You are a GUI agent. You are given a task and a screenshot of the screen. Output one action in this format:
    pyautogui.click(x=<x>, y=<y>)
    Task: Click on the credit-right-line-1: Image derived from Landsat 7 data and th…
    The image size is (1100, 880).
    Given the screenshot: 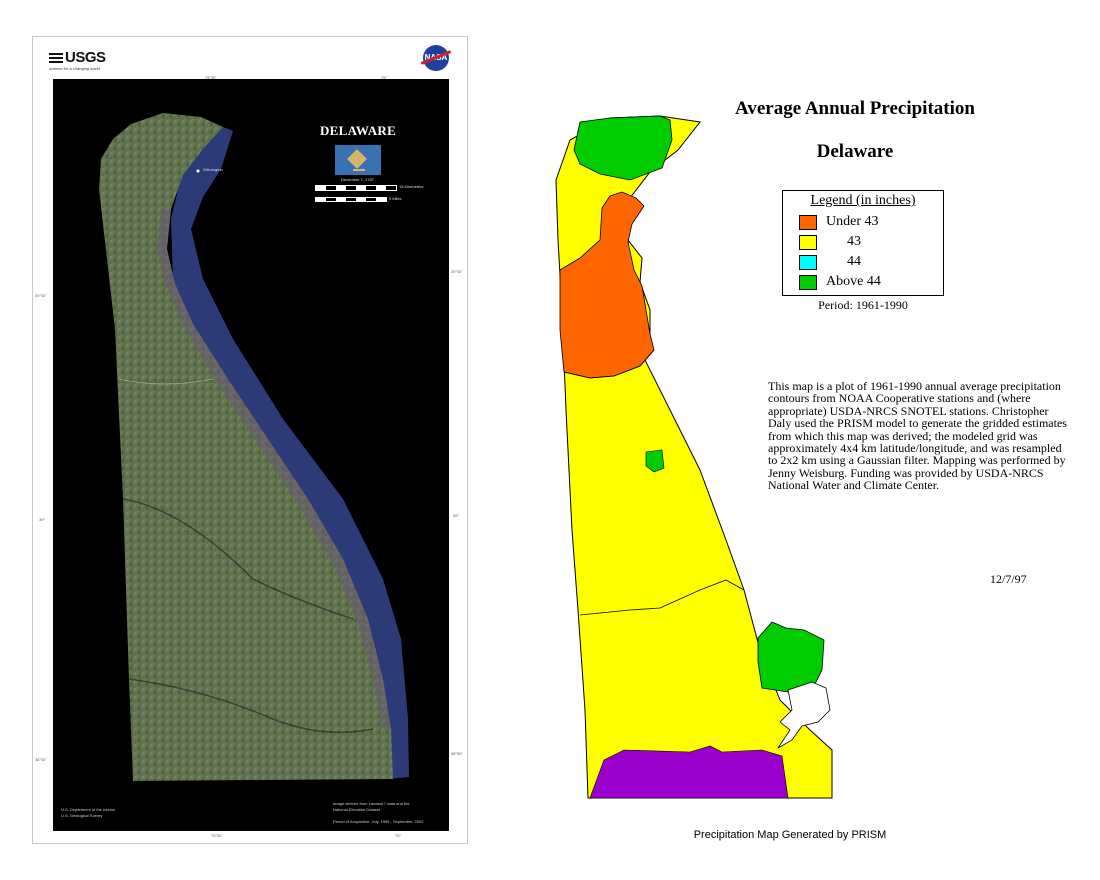 What is the action you would take?
    pyautogui.click(x=371, y=803)
    